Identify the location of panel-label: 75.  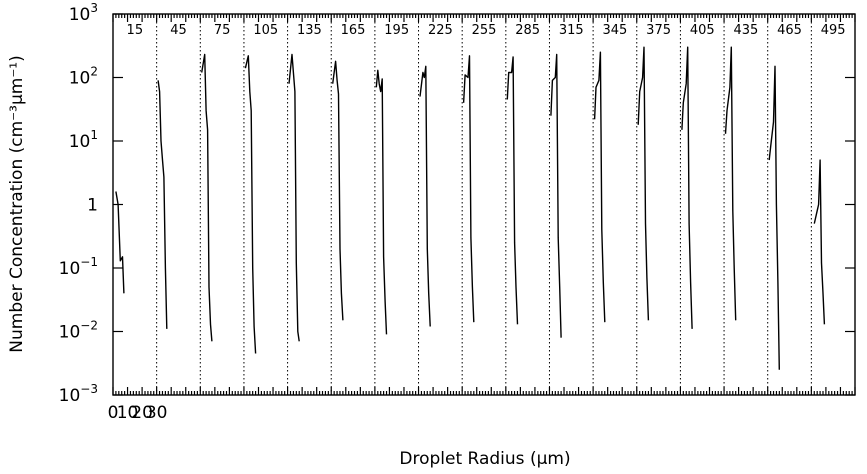
(222, 30).